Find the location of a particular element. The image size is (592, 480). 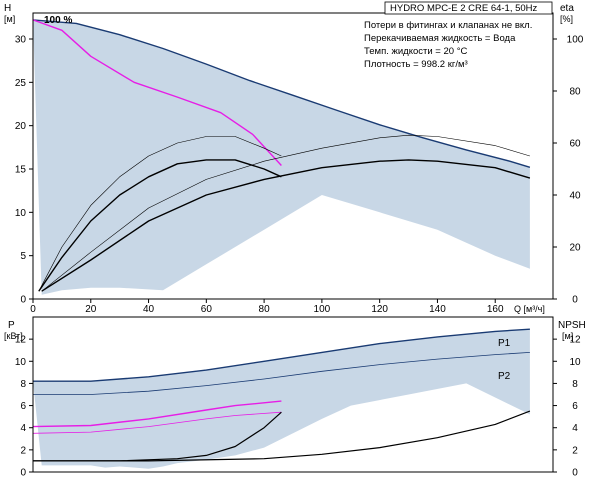

curve-eta-single-thick is located at coordinates (160, 225).